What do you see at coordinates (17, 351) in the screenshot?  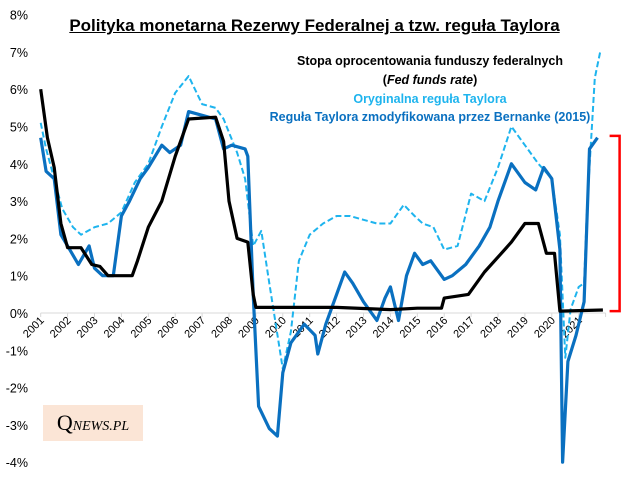 I see `y-tick-label: -1%` at bounding box center [17, 351].